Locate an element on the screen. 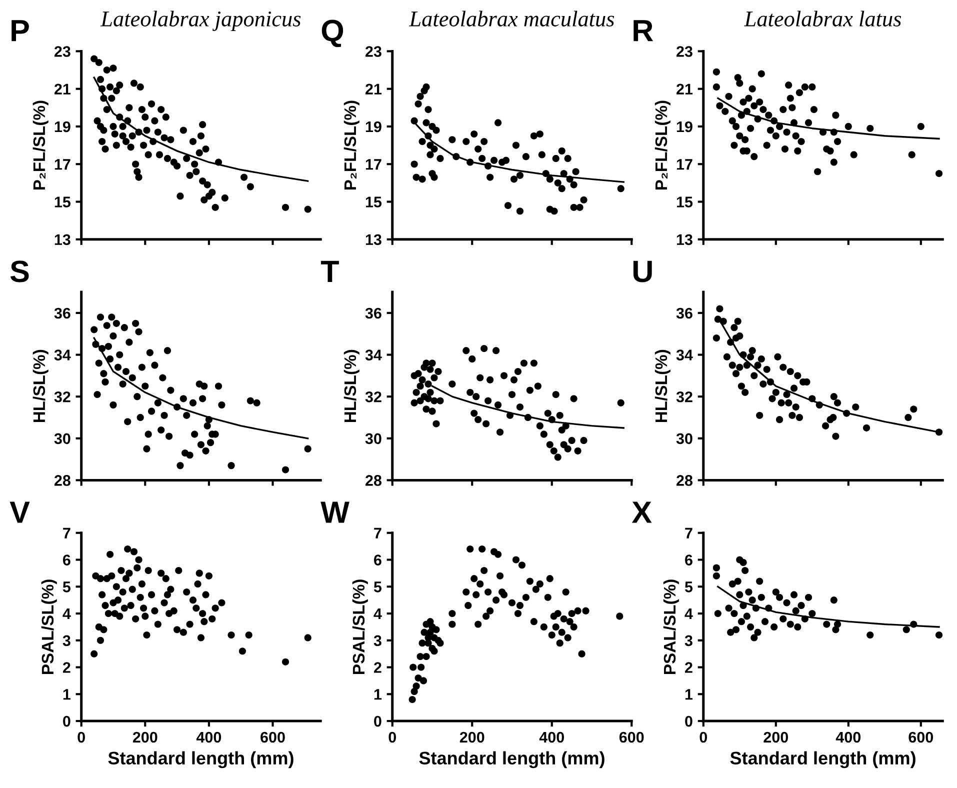 Image resolution: width=957 pixels, height=788 pixels. text: W is located at coordinates (335, 512).